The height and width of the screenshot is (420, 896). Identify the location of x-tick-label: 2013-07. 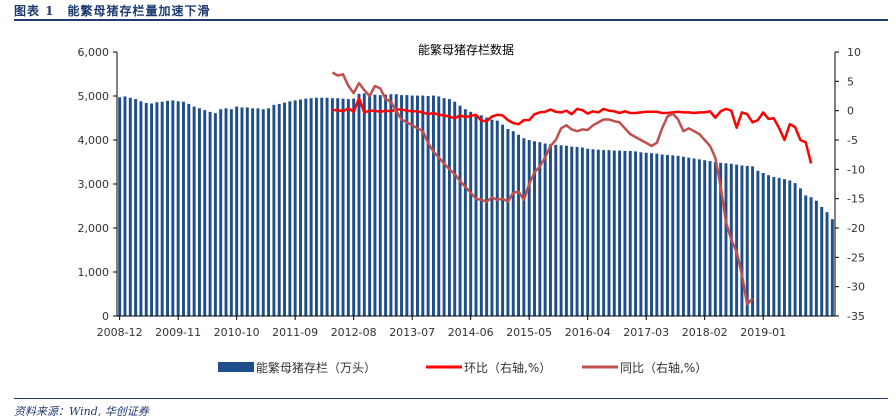
(412, 332).